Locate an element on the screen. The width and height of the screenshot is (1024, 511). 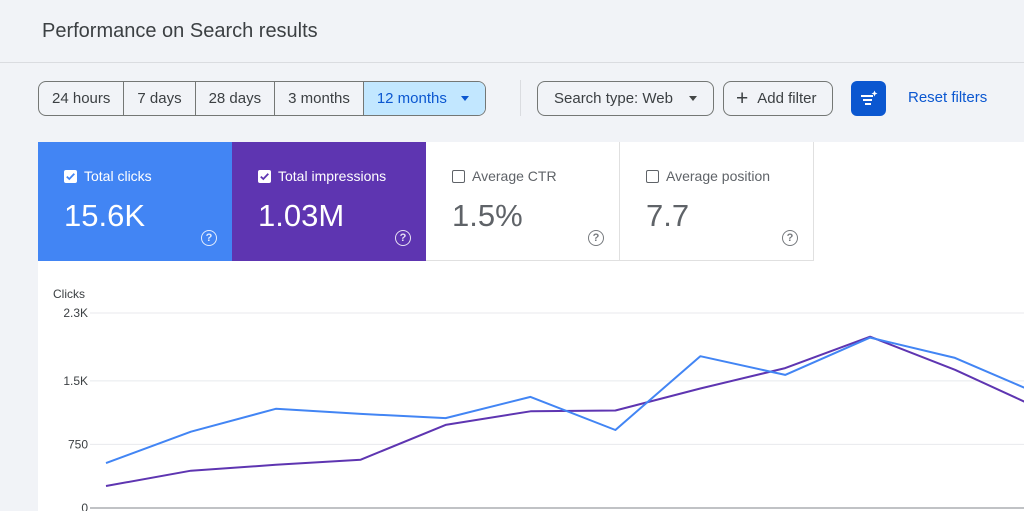
y-tick-label: 2.3K is located at coordinates (75, 313).